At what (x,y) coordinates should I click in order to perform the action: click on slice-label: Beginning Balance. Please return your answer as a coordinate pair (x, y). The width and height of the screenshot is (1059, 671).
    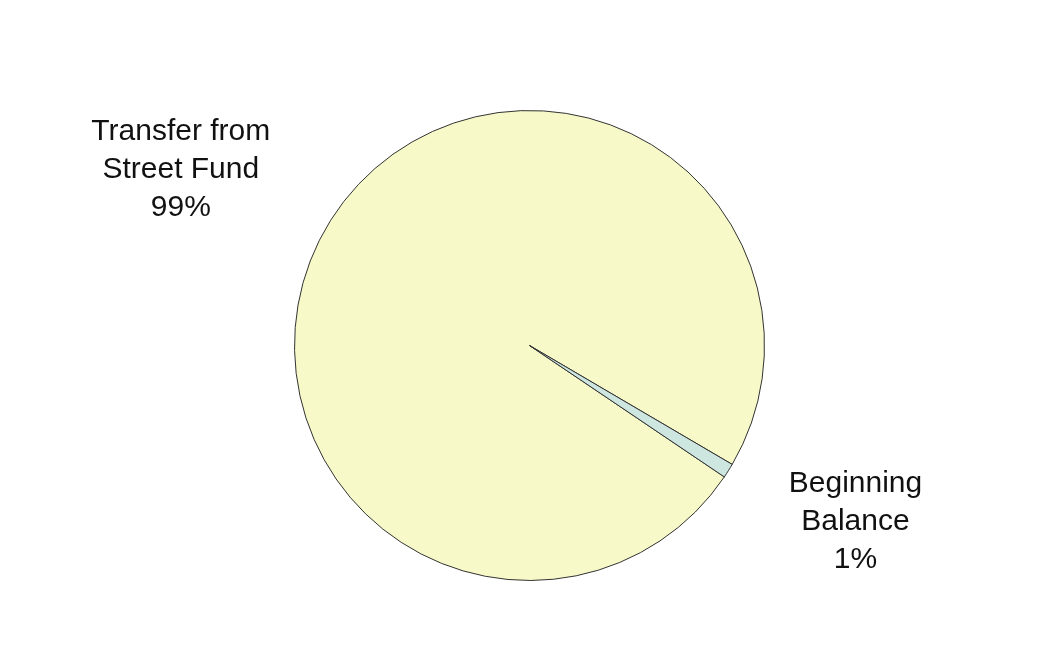
    Looking at the image, I should click on (855, 500).